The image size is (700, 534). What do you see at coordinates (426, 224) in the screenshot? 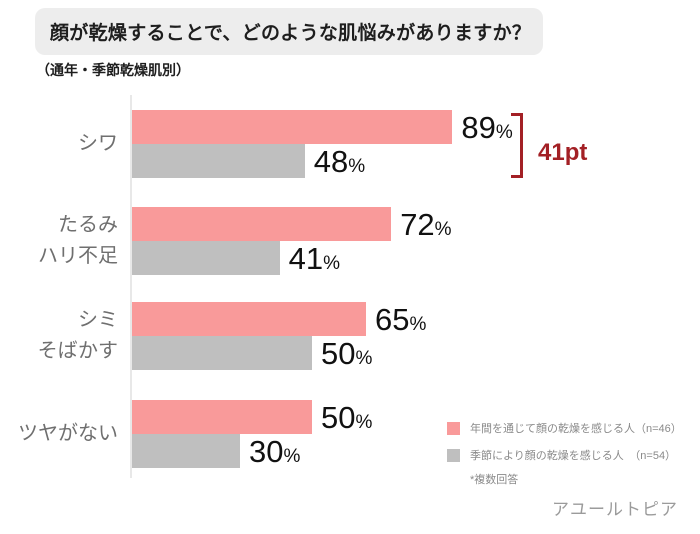
I see `value-label: 72%` at bounding box center [426, 224].